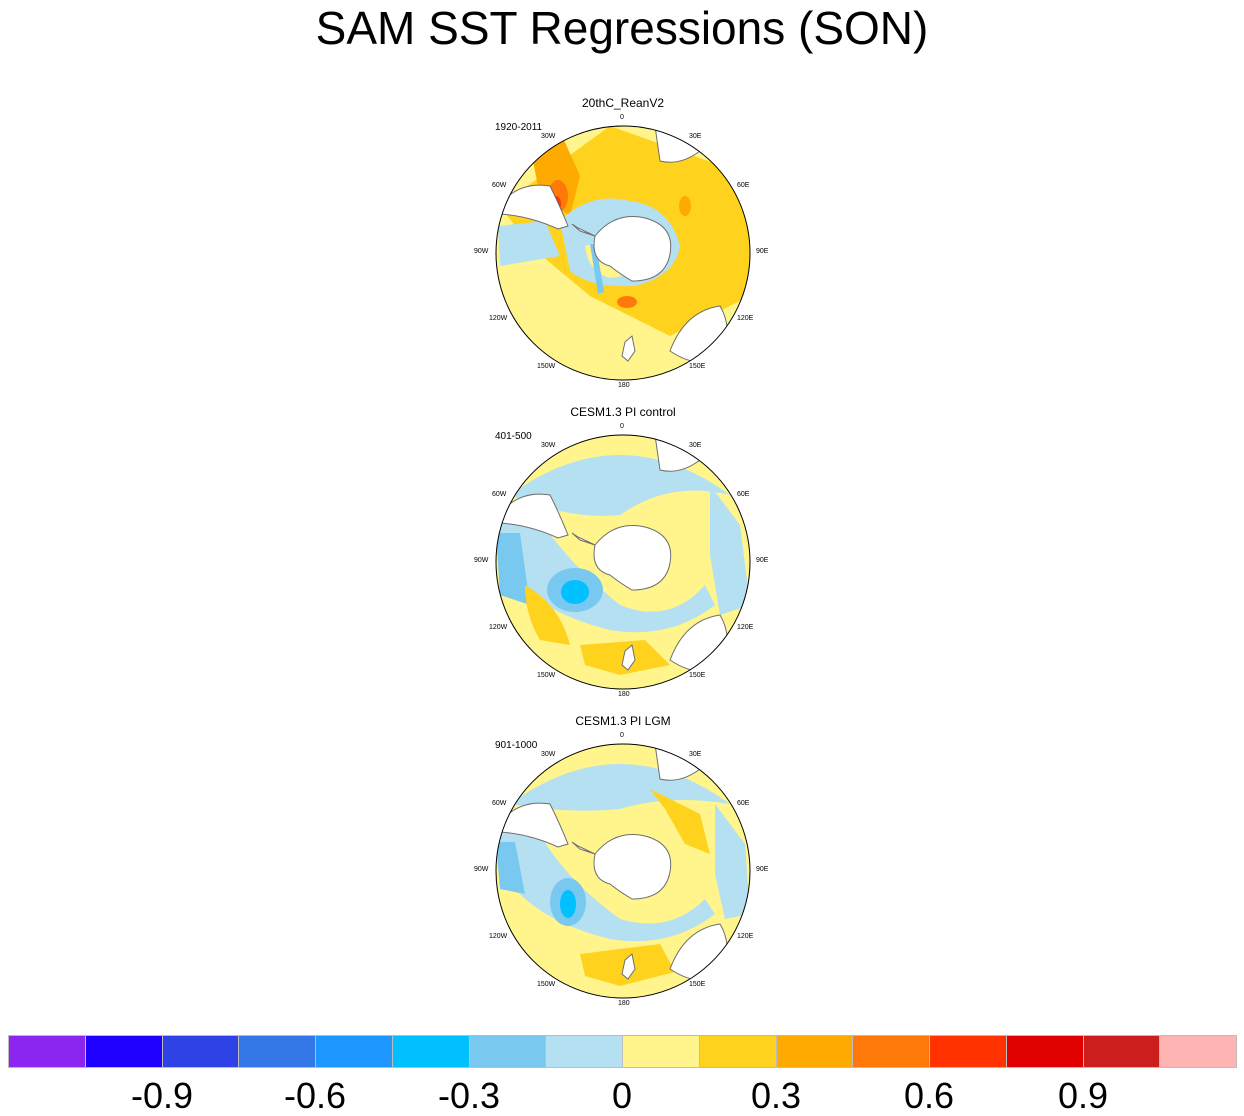 This screenshot has width=1244, height=1116. What do you see at coordinates (622, 28) in the screenshot?
I see `figure-title: SAM SST Regressions (SON)` at bounding box center [622, 28].